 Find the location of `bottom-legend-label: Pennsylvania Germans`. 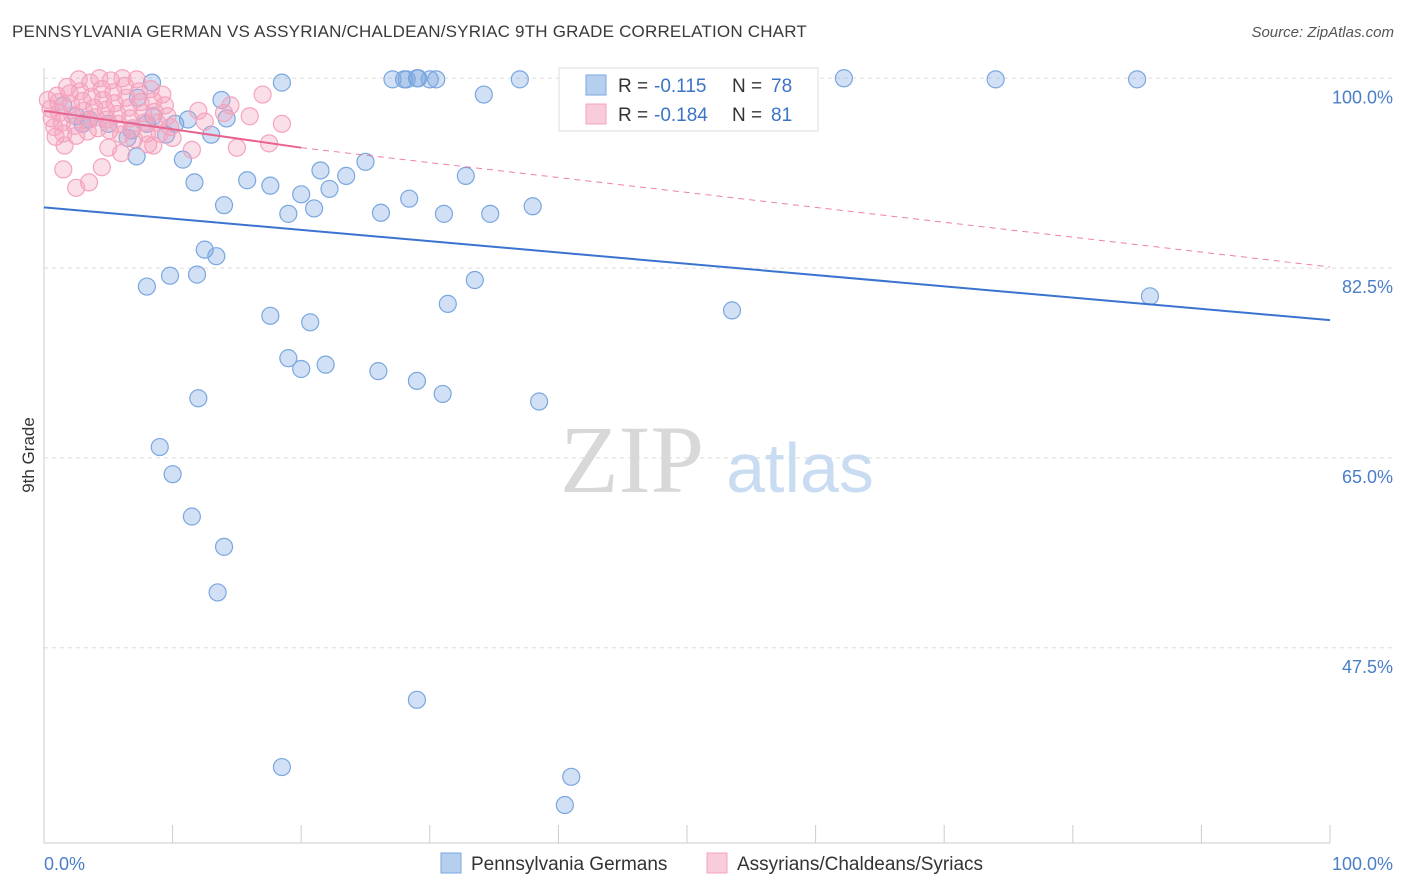

bottom-legend-label: Pennsylvania Germans is located at coordinates (569, 864).